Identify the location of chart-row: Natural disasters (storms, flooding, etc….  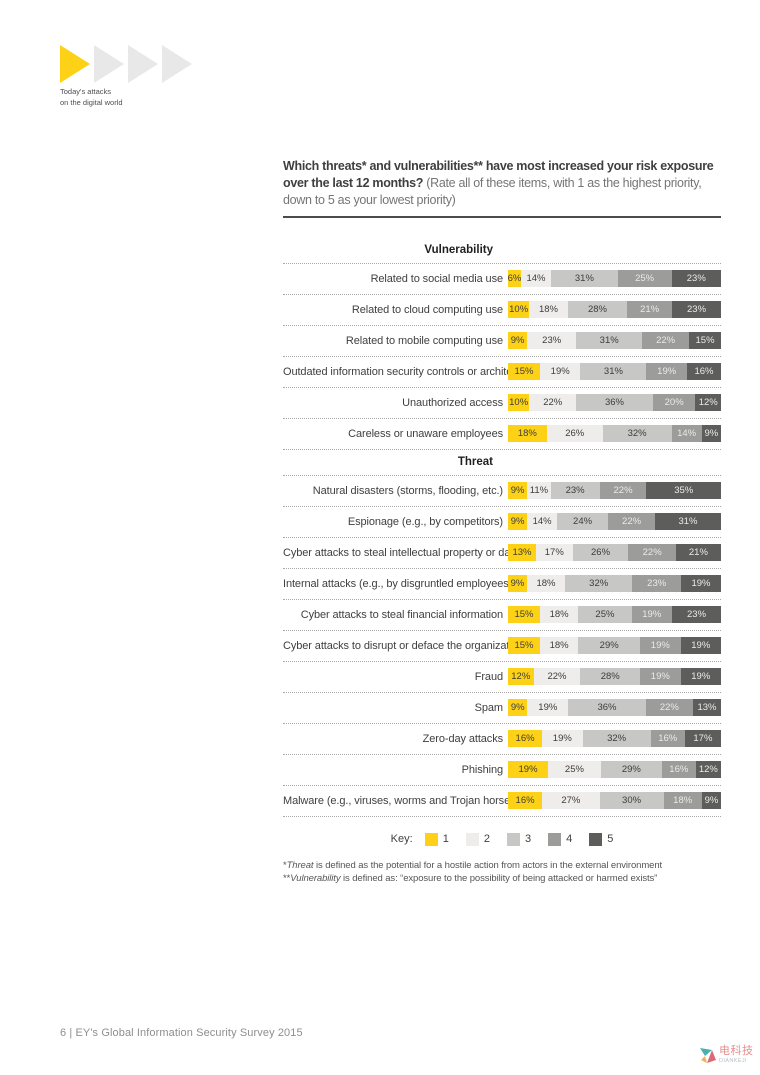
(502, 491).